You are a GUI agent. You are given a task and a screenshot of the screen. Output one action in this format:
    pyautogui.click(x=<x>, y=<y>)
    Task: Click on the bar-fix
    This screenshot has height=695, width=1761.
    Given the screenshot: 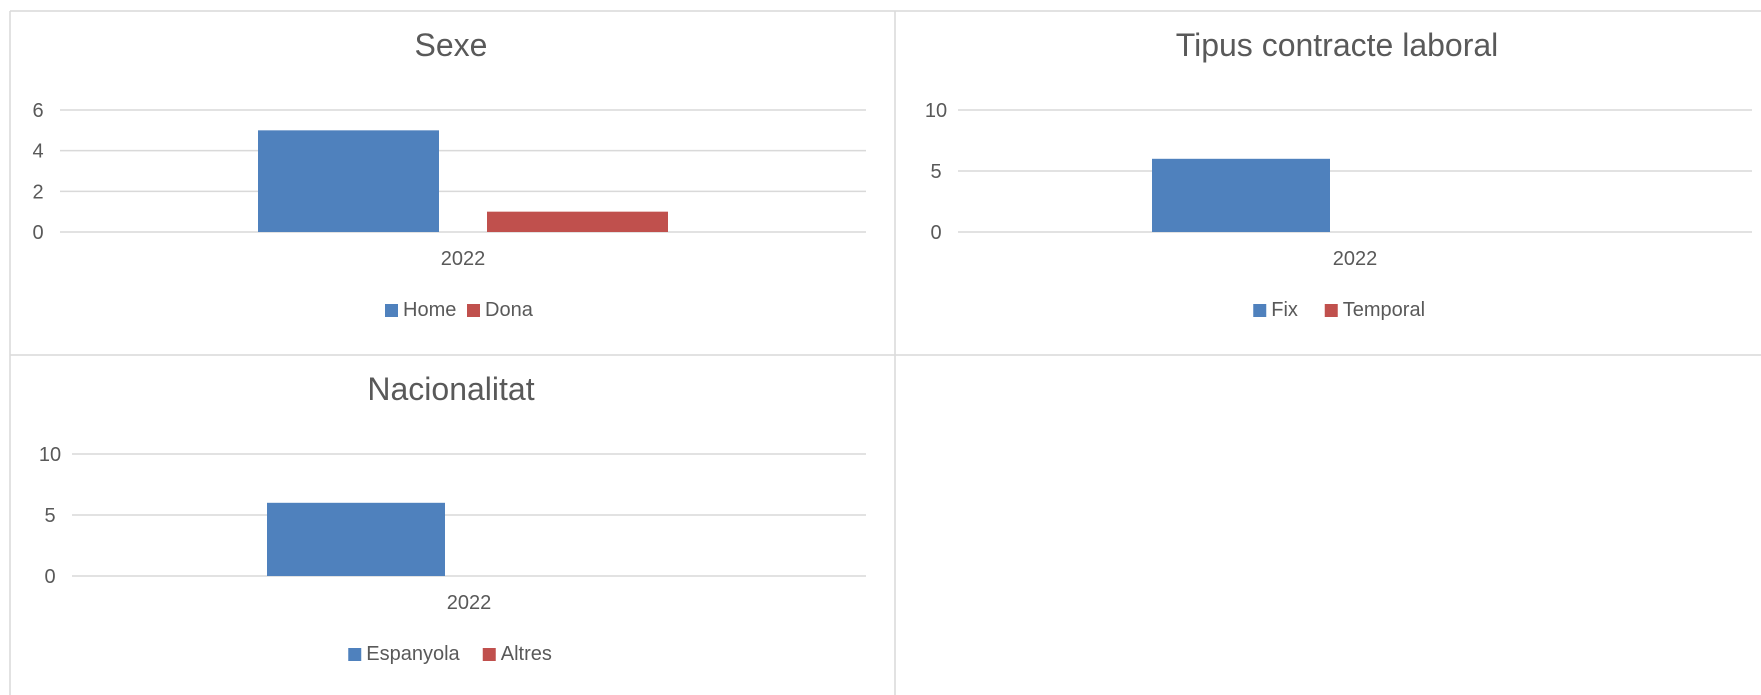 What is the action you would take?
    pyautogui.click(x=1241, y=195)
    